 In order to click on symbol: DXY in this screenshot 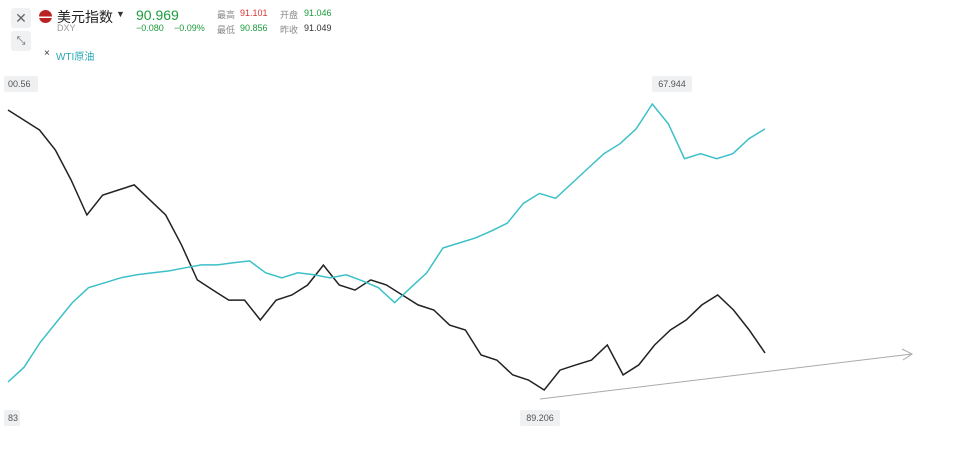, I will do `click(66, 28)`.